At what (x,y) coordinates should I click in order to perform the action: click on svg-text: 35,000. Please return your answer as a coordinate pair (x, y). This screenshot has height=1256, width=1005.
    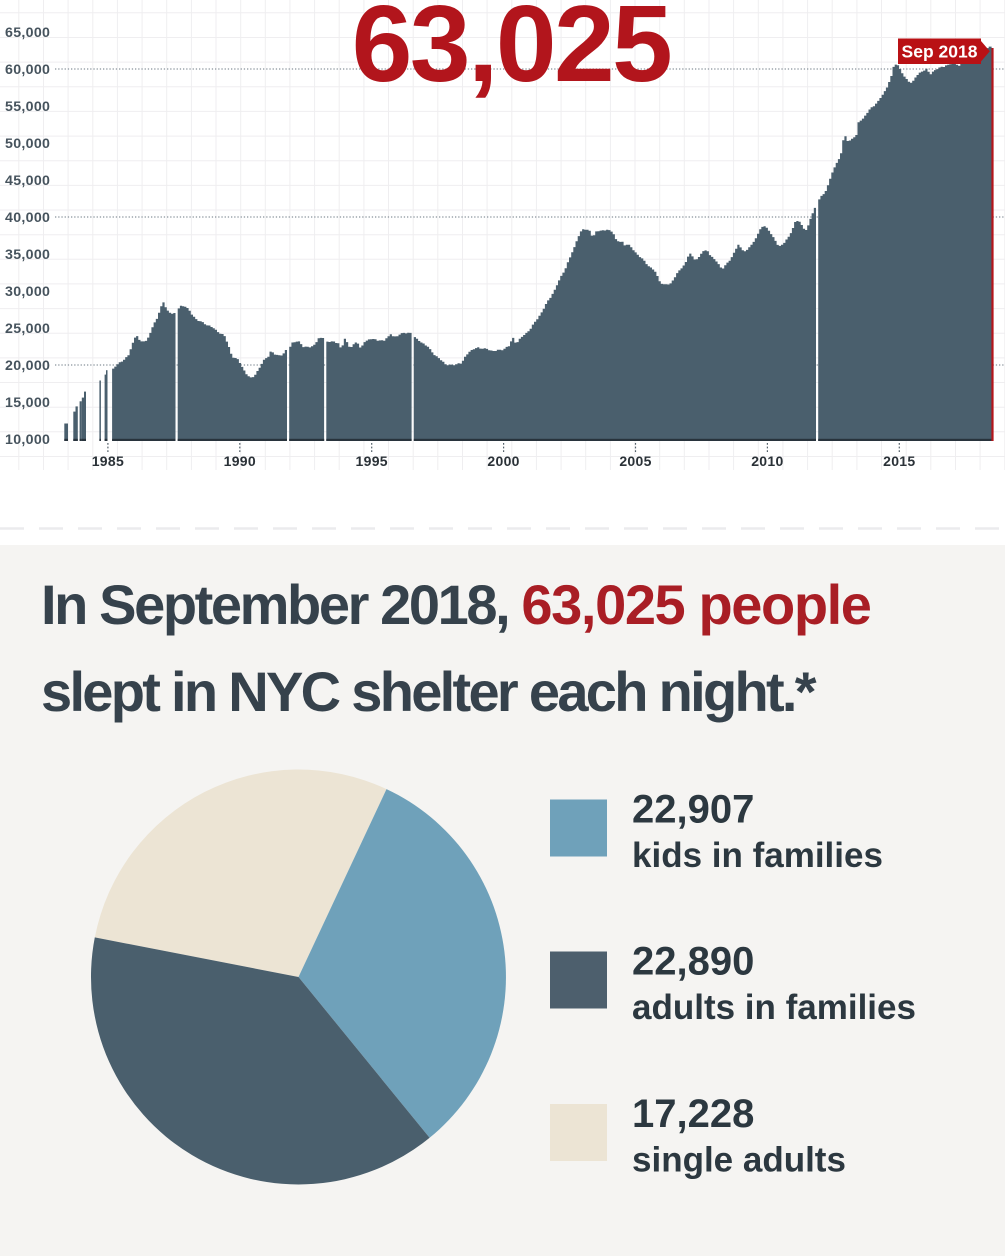
    Looking at the image, I should click on (27, 255).